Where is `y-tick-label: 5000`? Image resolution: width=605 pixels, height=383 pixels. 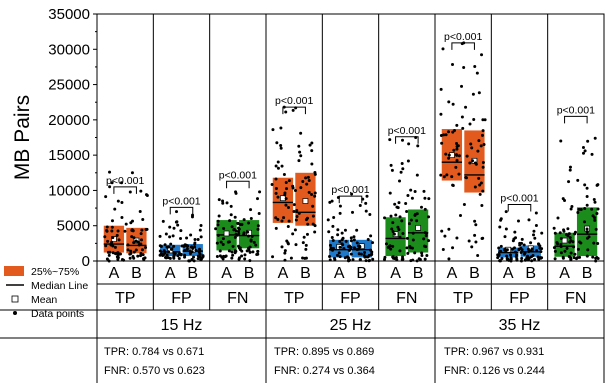 y-tick-label: 5000 is located at coordinates (73, 226).